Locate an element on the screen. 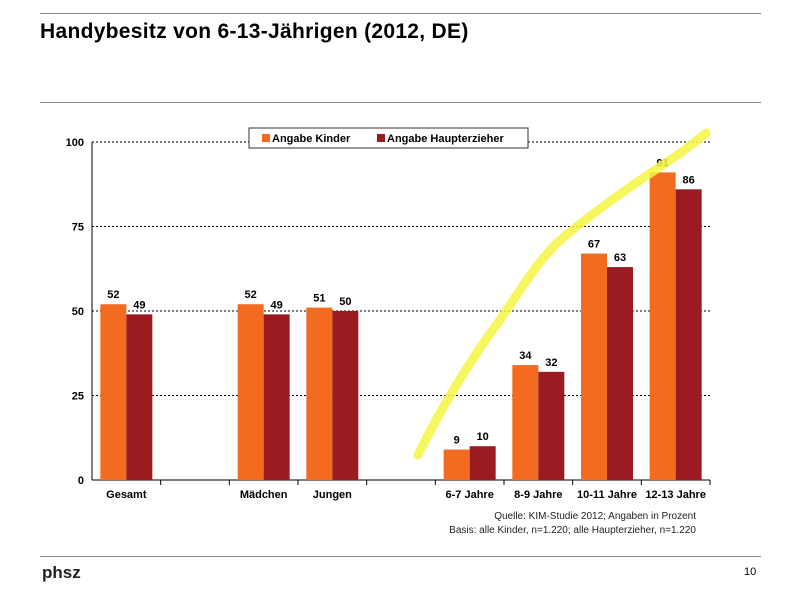 The height and width of the screenshot is (600, 800). y-tick-label: 0 is located at coordinates (81, 481).